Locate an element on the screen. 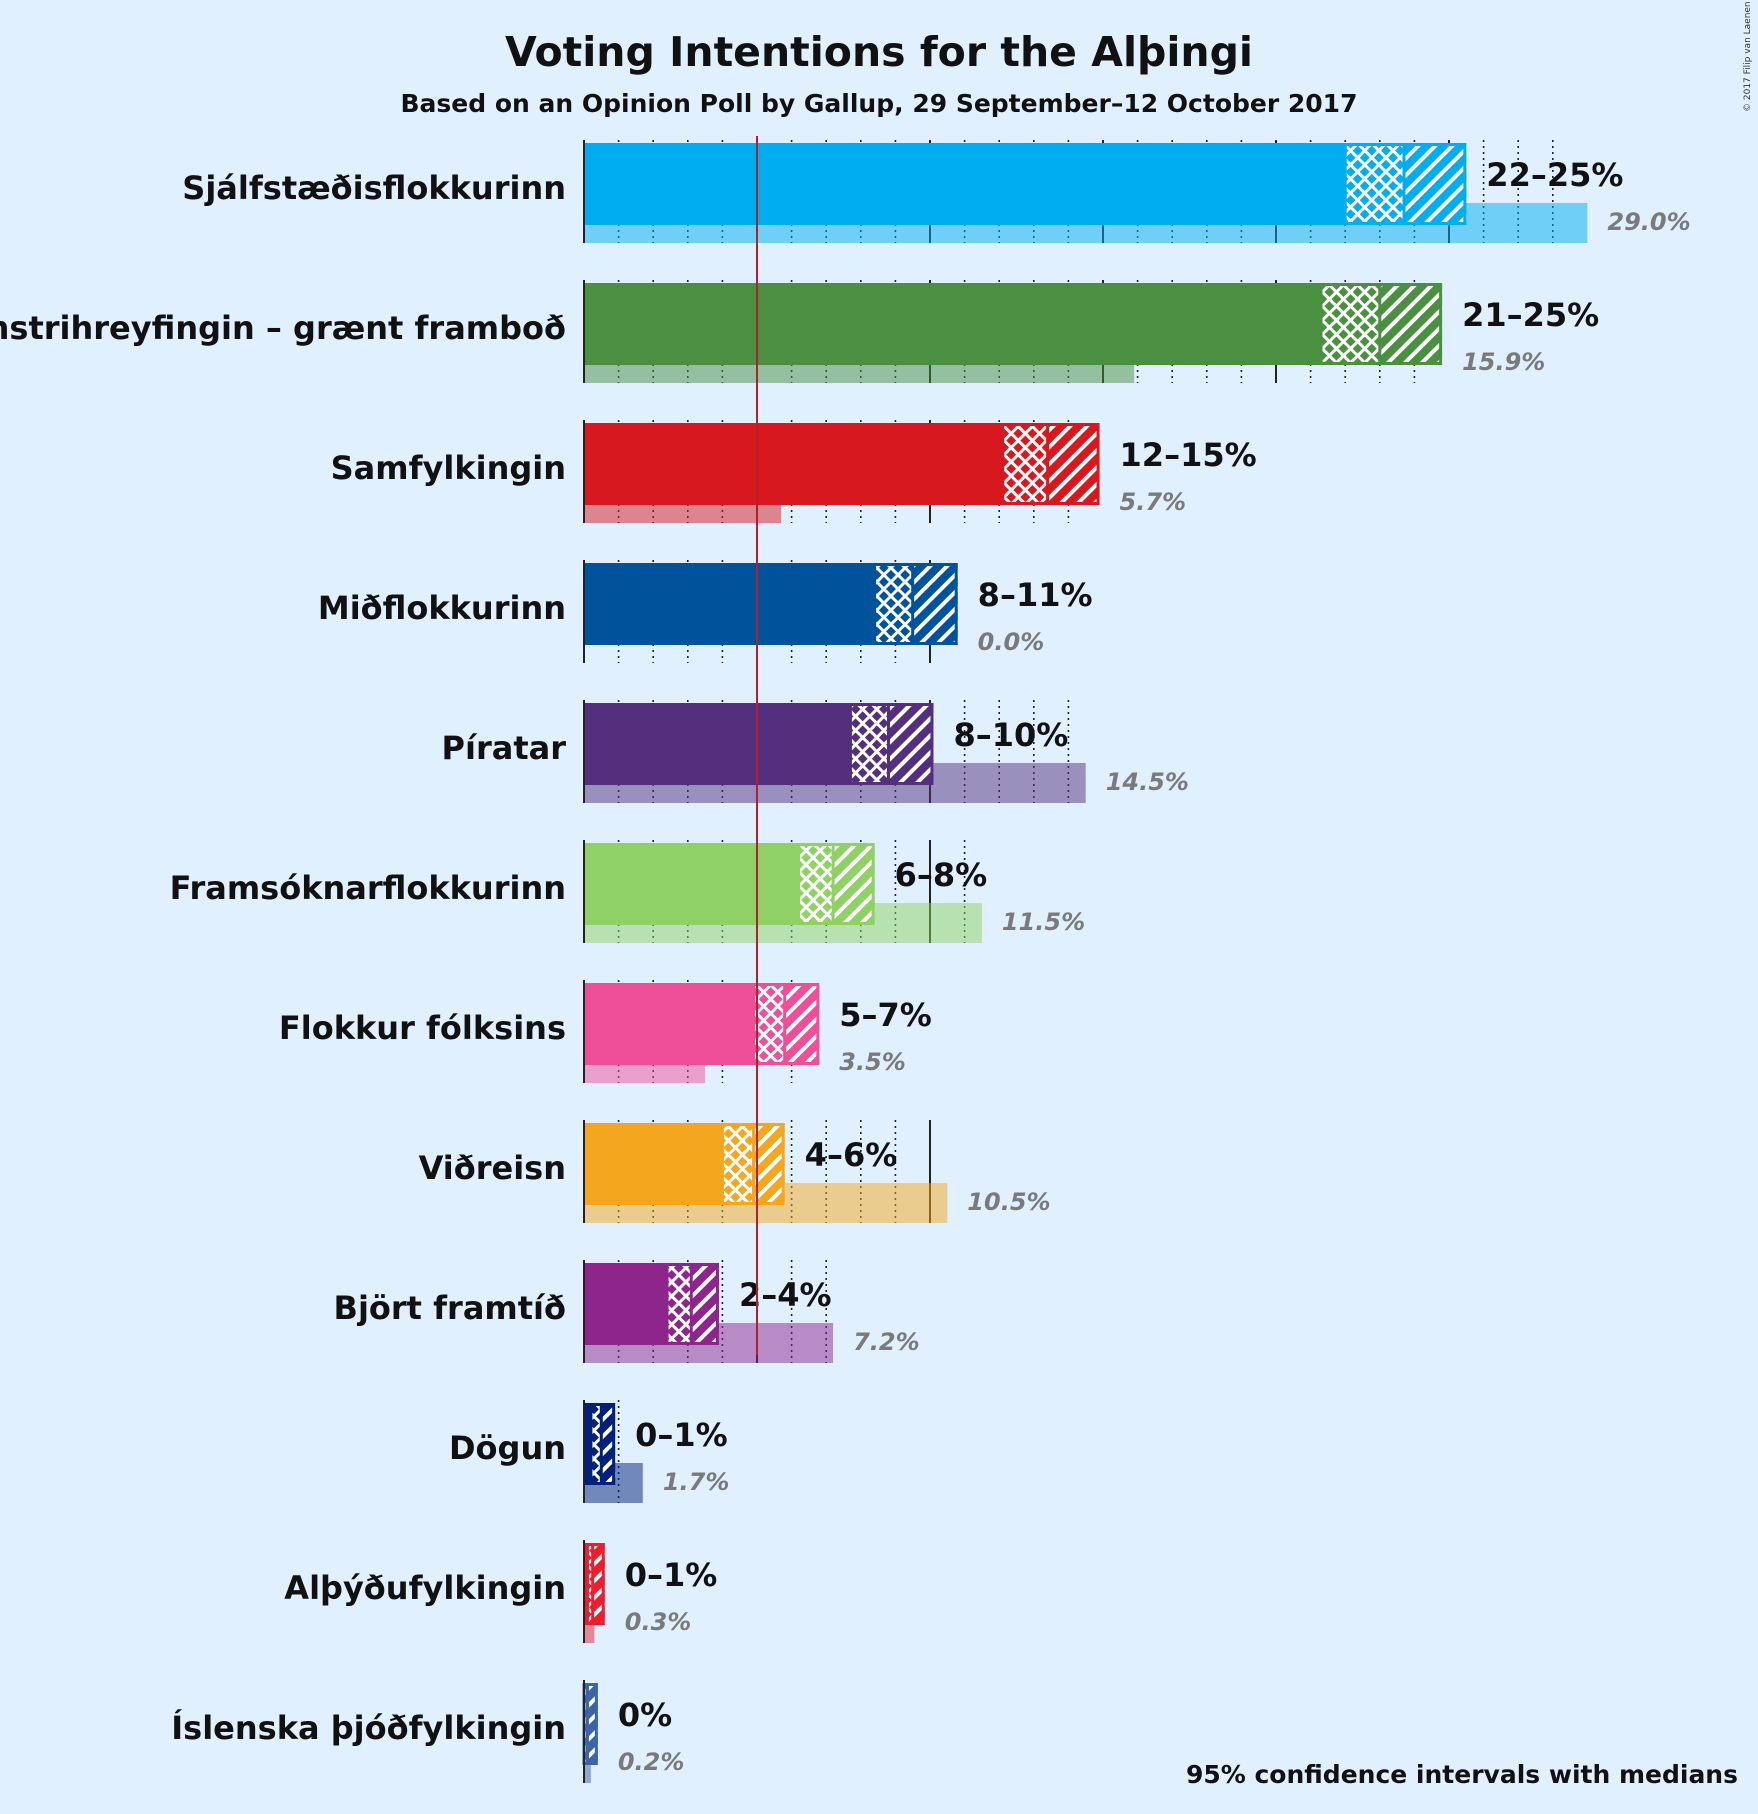 The width and height of the screenshot is (1758, 1814). party-row: Samfylkingin 12–15% 5.7% is located at coordinates (794, 471).